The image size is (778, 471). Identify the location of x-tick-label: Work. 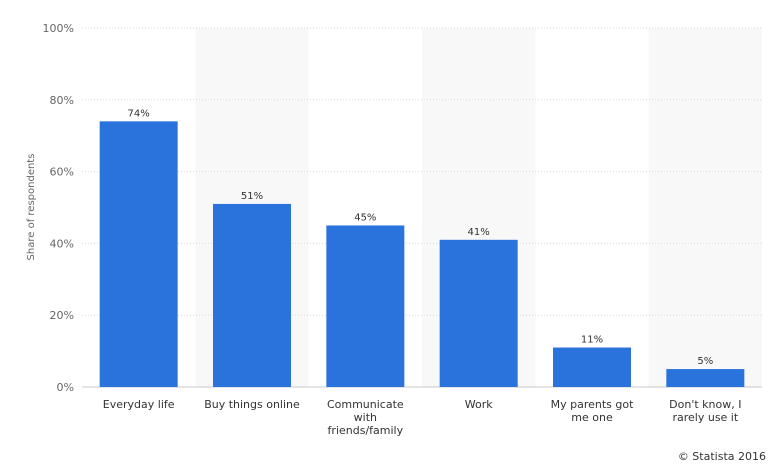
(479, 404).